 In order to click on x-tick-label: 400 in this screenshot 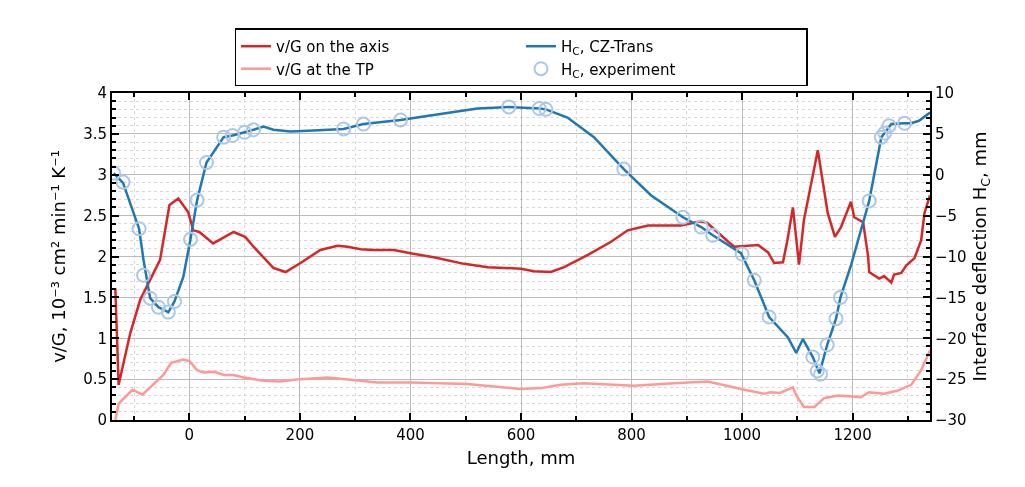, I will do `click(410, 435)`.